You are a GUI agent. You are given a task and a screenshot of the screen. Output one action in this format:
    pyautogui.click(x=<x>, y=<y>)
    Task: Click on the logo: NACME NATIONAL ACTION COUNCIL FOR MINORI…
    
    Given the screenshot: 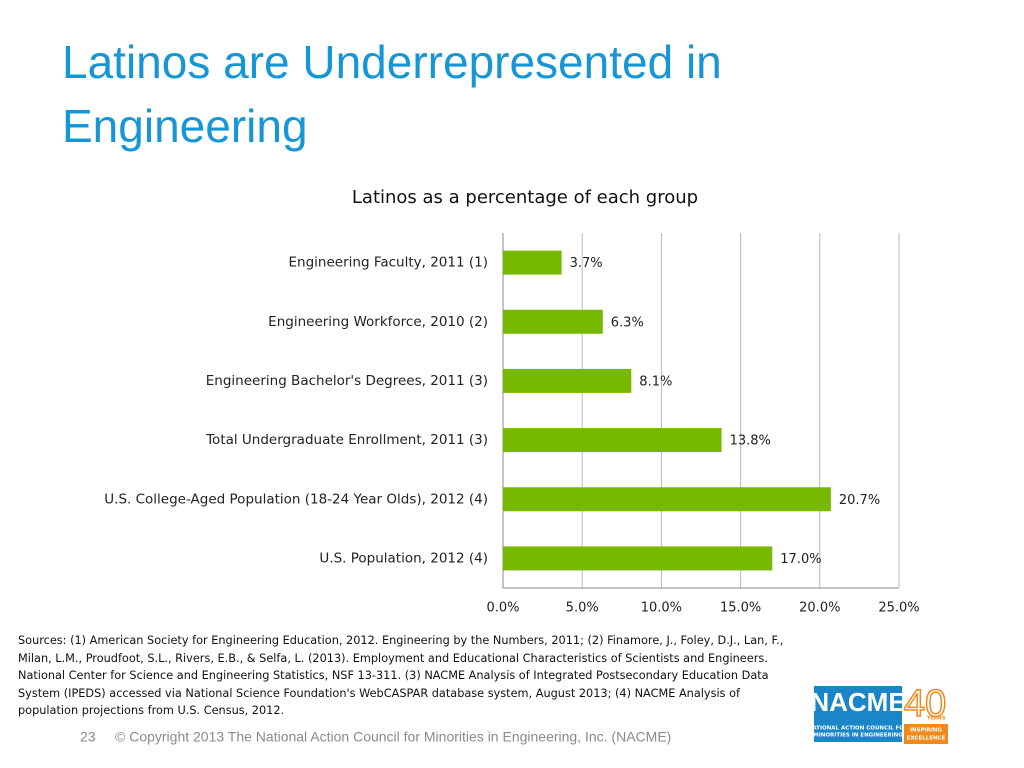 What is the action you would take?
    pyautogui.click(x=878, y=713)
    